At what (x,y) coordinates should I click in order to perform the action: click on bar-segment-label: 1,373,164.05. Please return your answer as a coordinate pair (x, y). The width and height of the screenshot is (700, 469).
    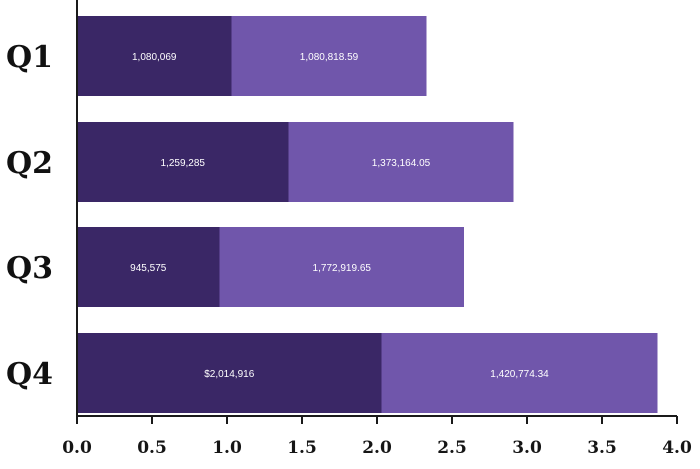
    Looking at the image, I should click on (401, 163).